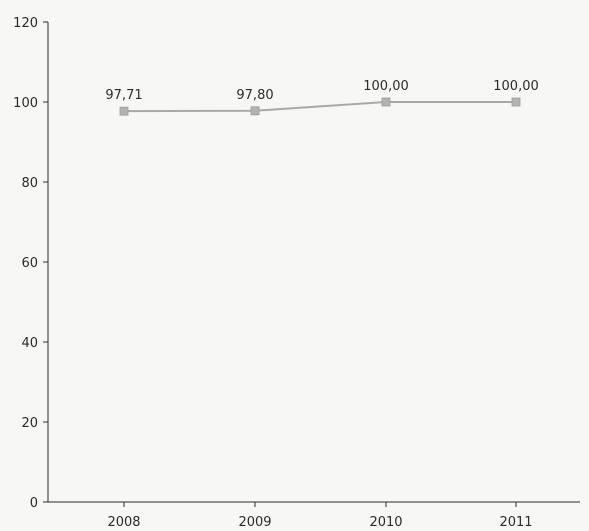 This screenshot has height=531, width=589. Describe the element at coordinates (515, 522) in the screenshot. I see `x-tick-label: 2011` at that location.